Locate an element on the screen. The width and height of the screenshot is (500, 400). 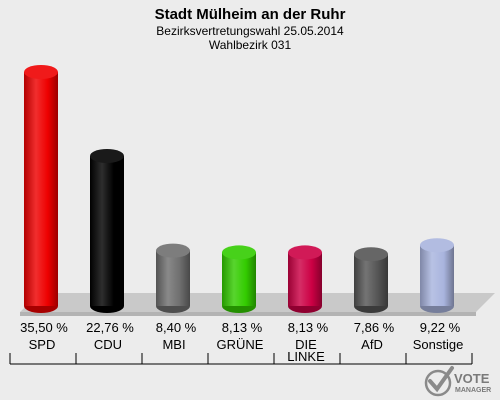
bar-mbi is located at coordinates (173, 278).